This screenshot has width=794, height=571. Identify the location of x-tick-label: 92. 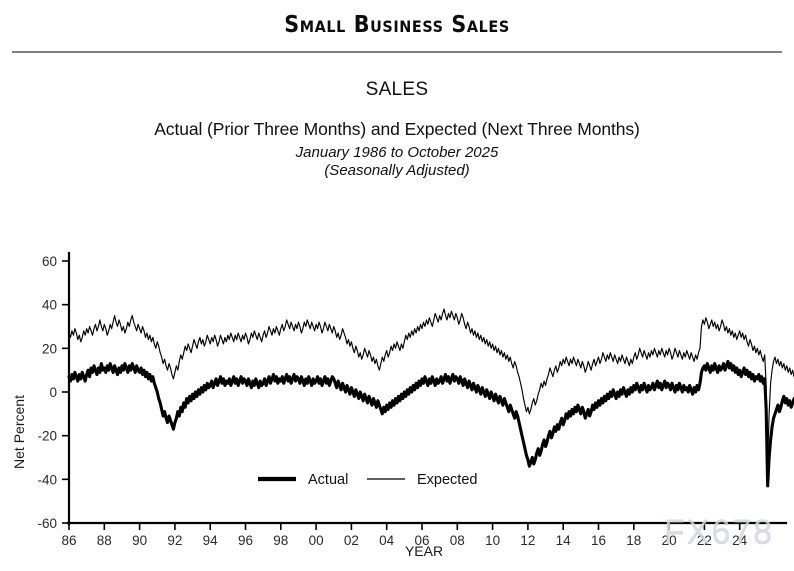
(174, 540).